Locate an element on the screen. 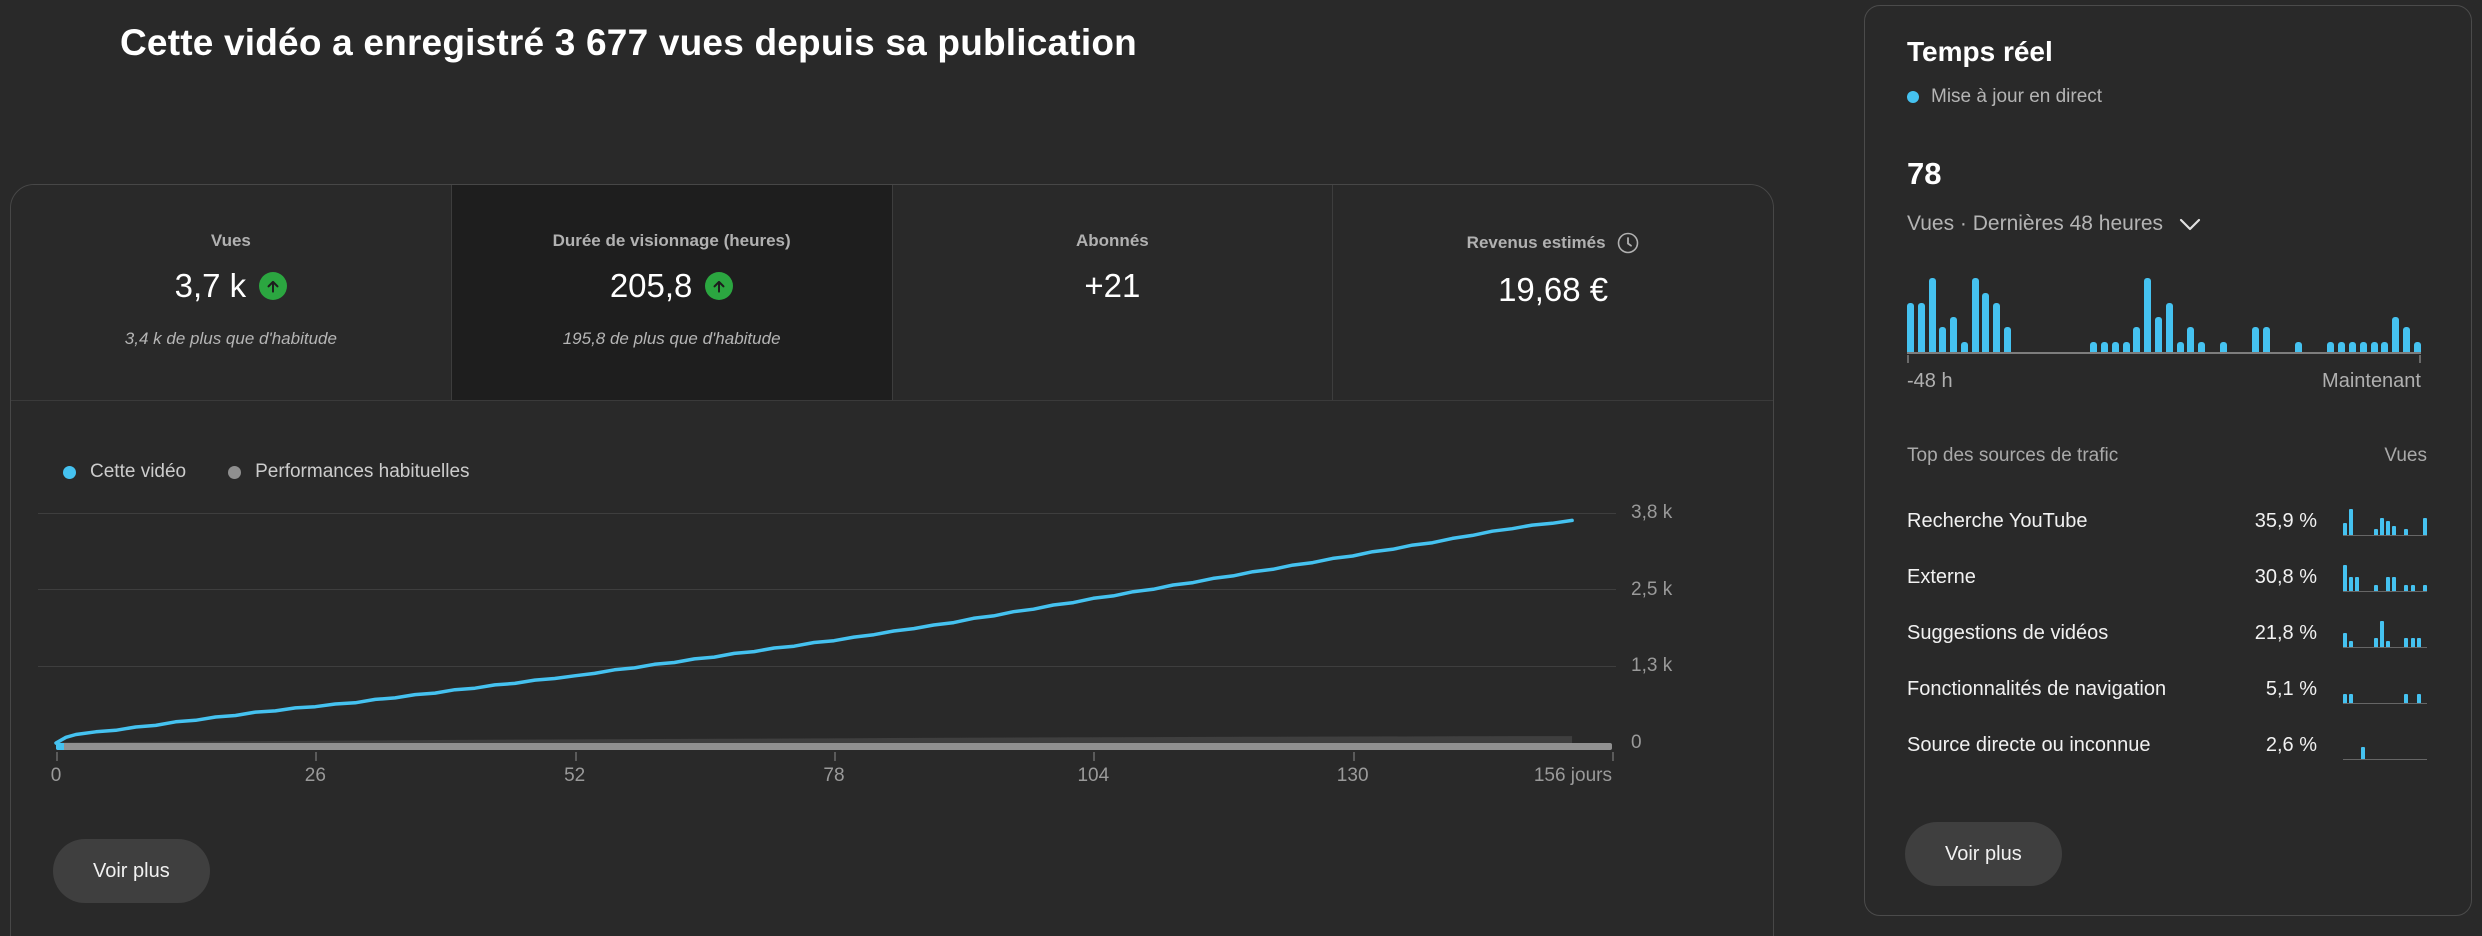 Image resolution: width=2482 pixels, height=936 pixels. table-row: Externe 30,8 % is located at coordinates (2167, 577).